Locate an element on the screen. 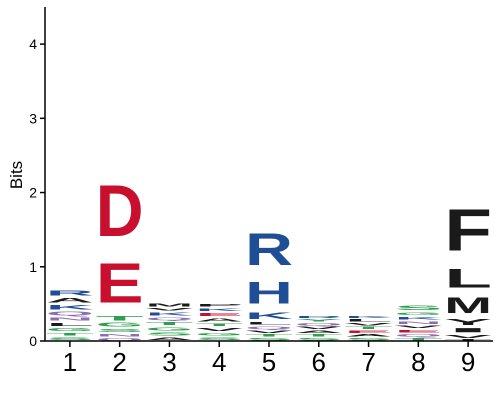 This screenshot has width=500, height=400. y-tick-label: 2 is located at coordinates (33, 193).